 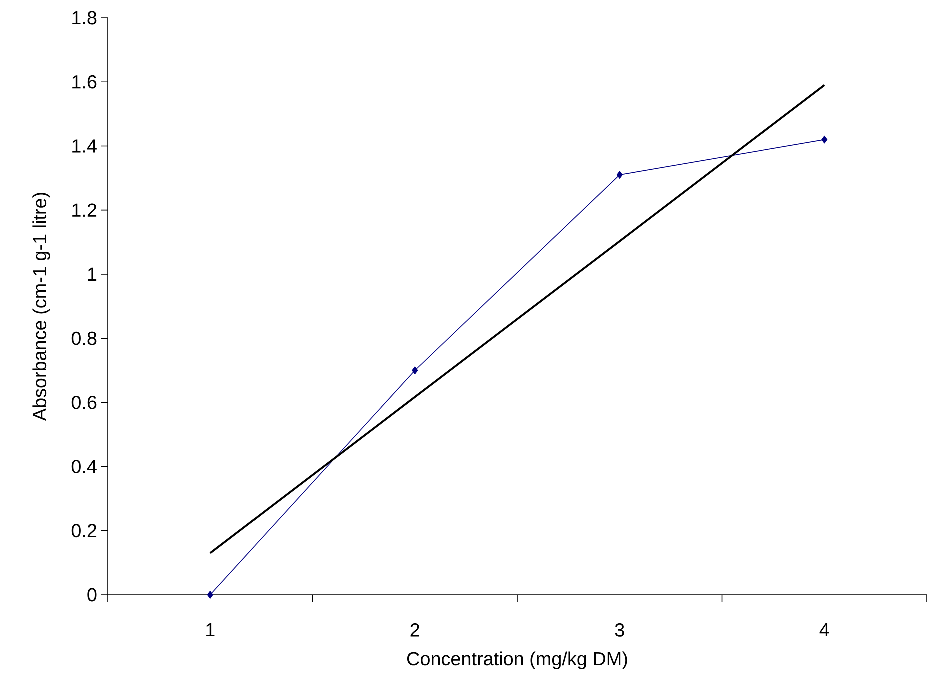 I want to click on y-tick-label: 0.6, so click(x=84, y=403).